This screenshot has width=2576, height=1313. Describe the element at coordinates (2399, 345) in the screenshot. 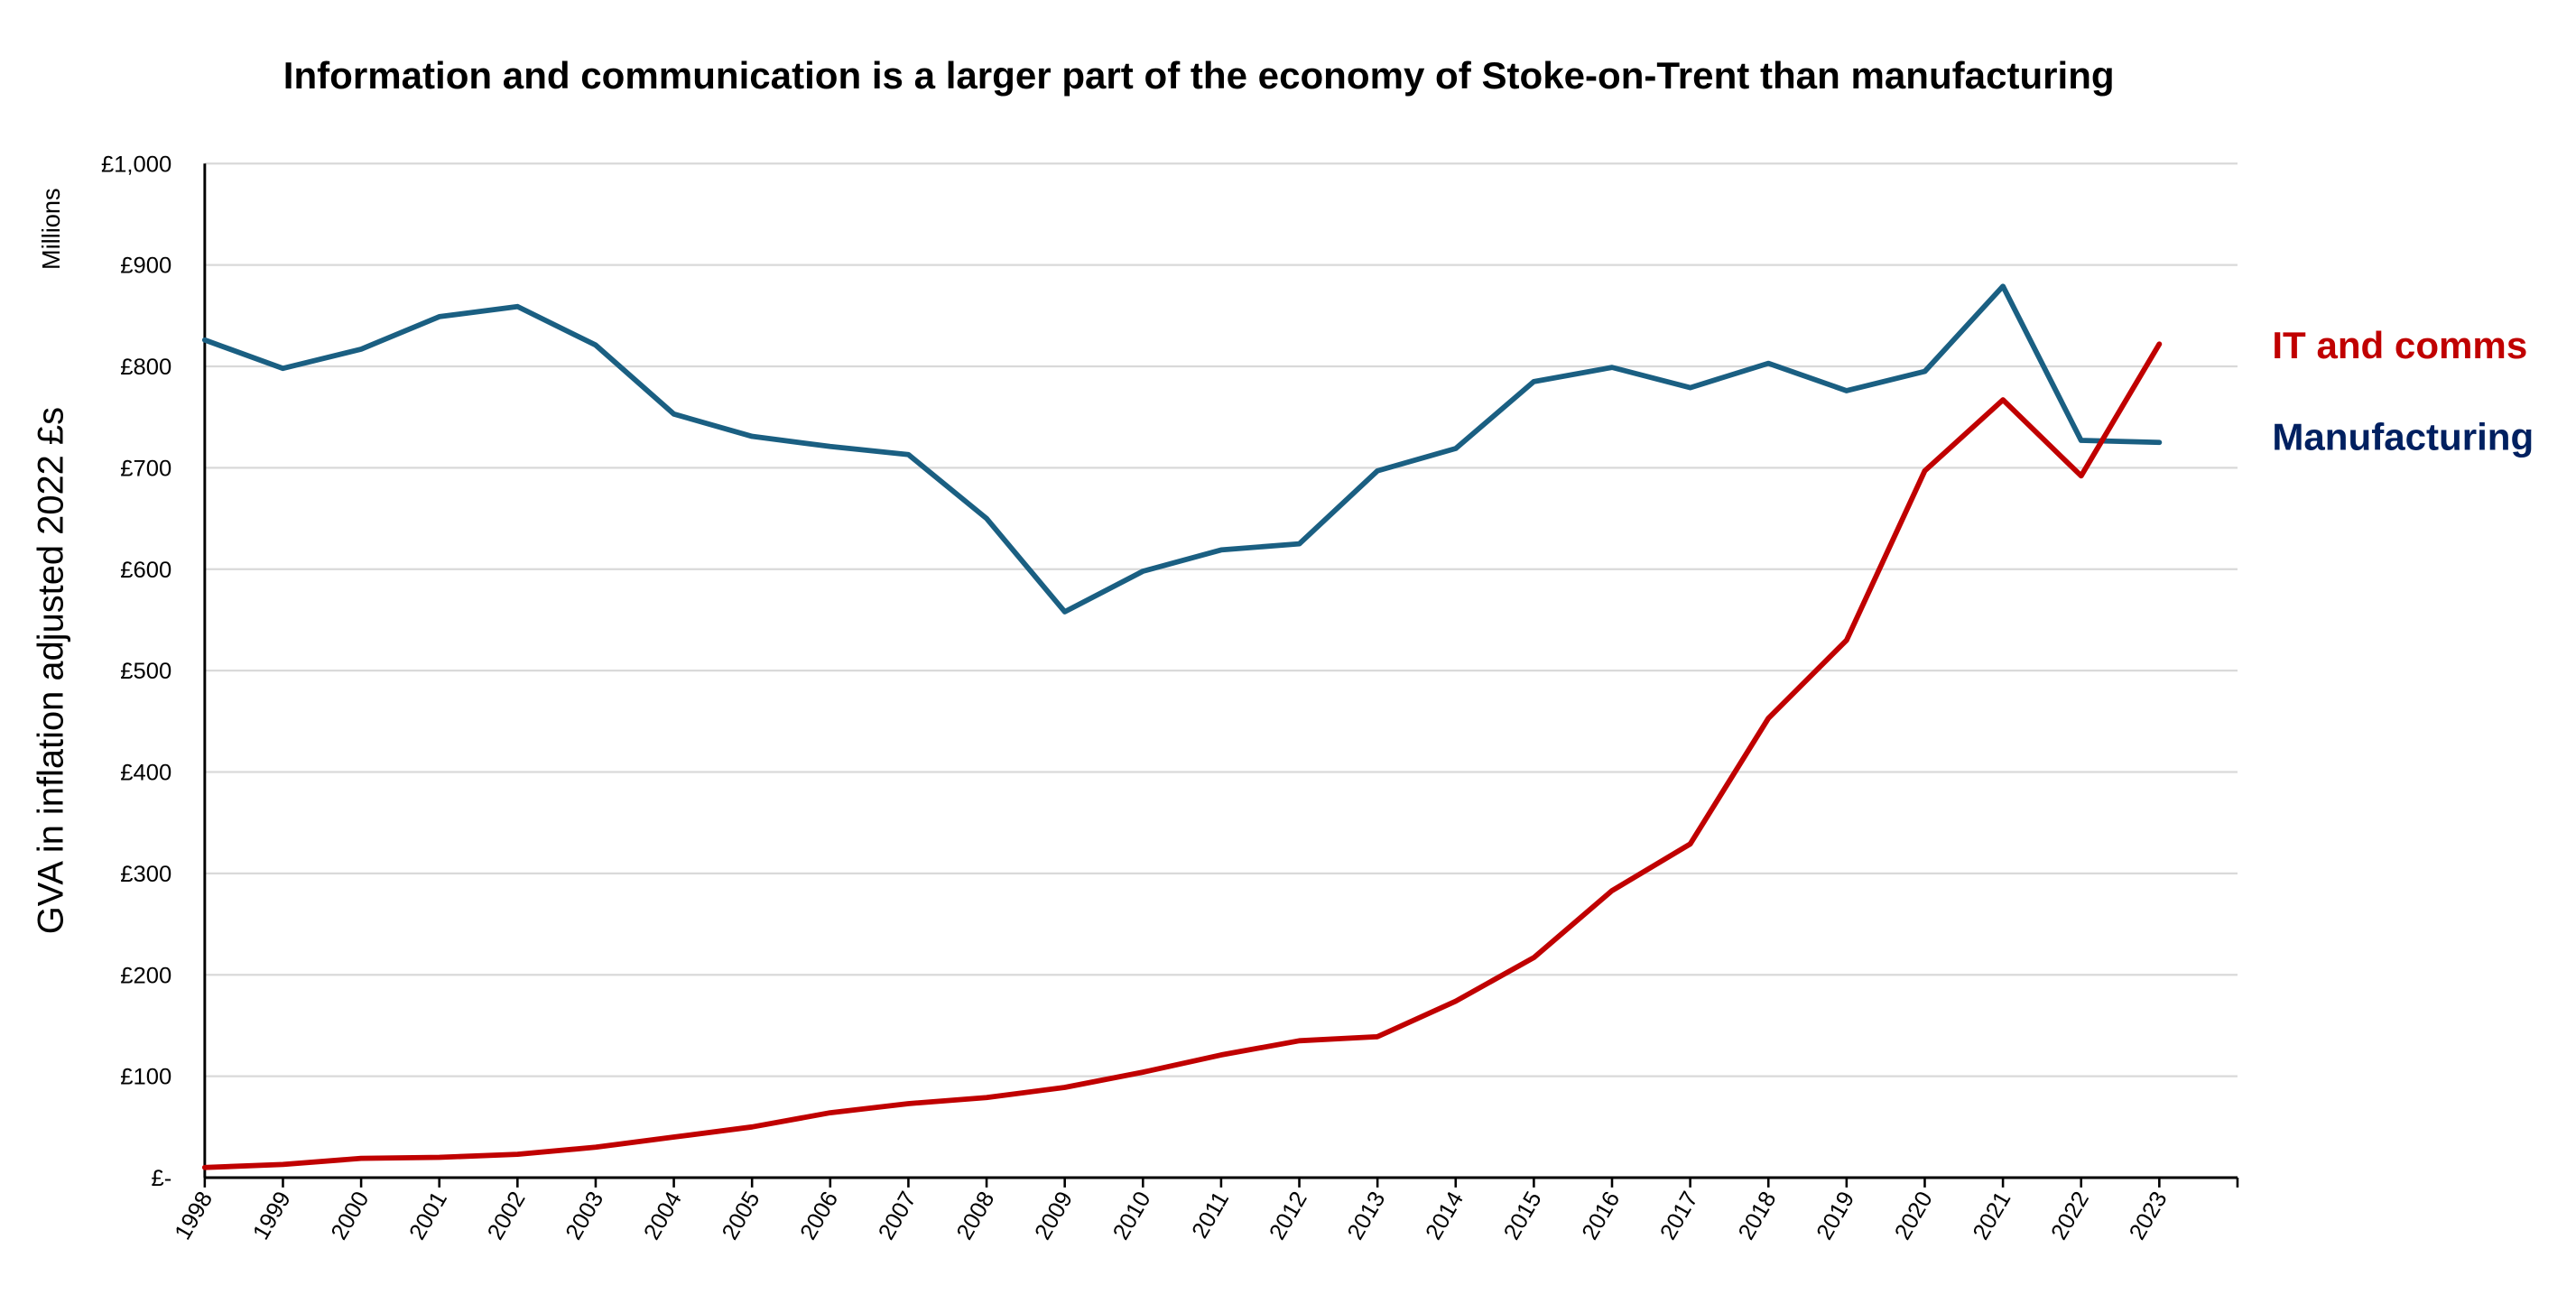

I see `legend-label-it-and-comms: IT and comms` at that location.